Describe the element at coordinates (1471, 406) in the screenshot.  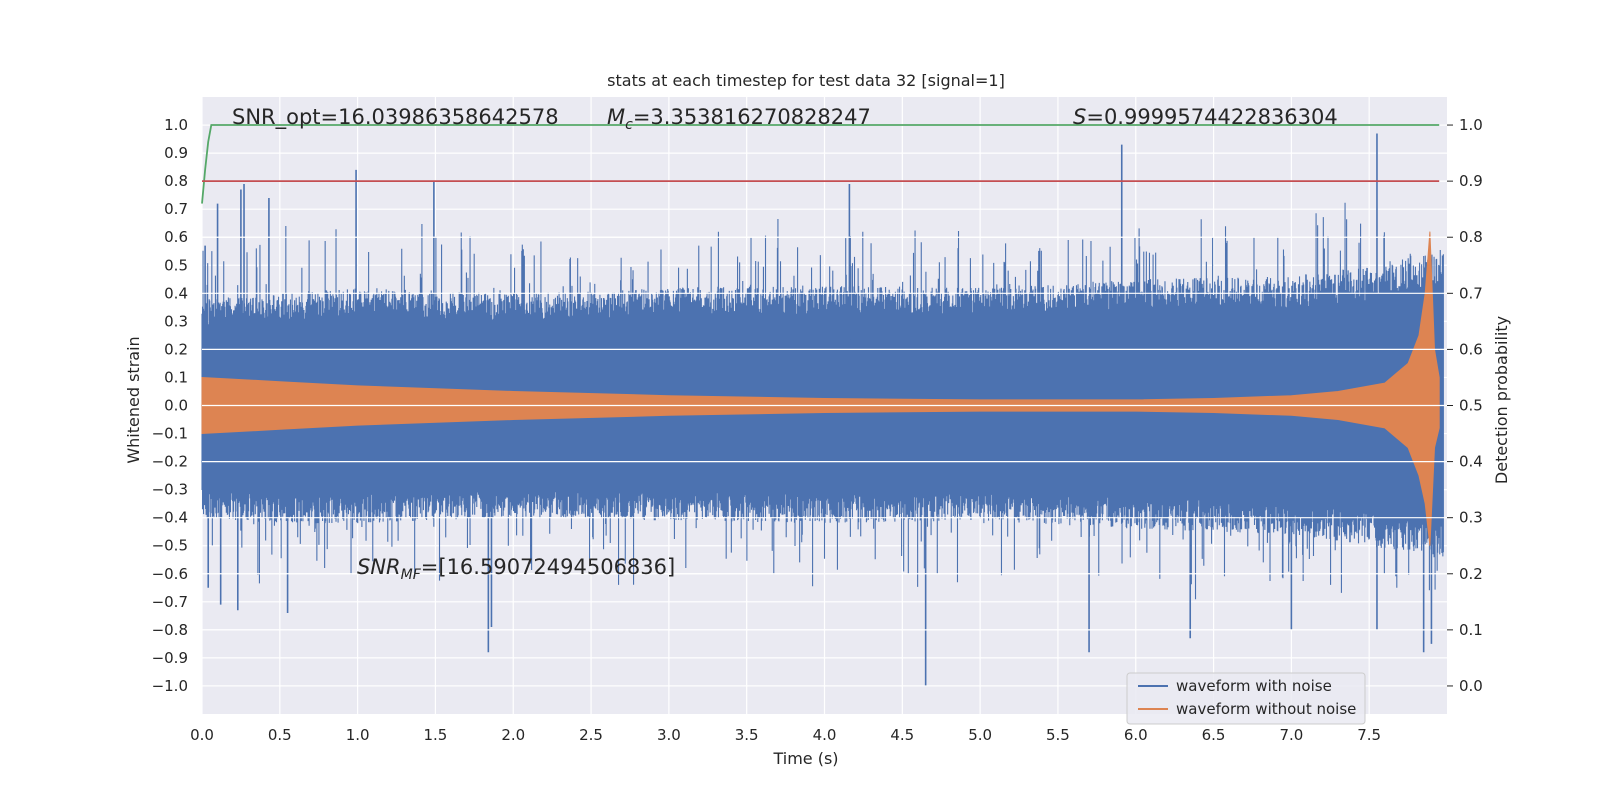
I see `y2-tick-label: 0.5` at that location.